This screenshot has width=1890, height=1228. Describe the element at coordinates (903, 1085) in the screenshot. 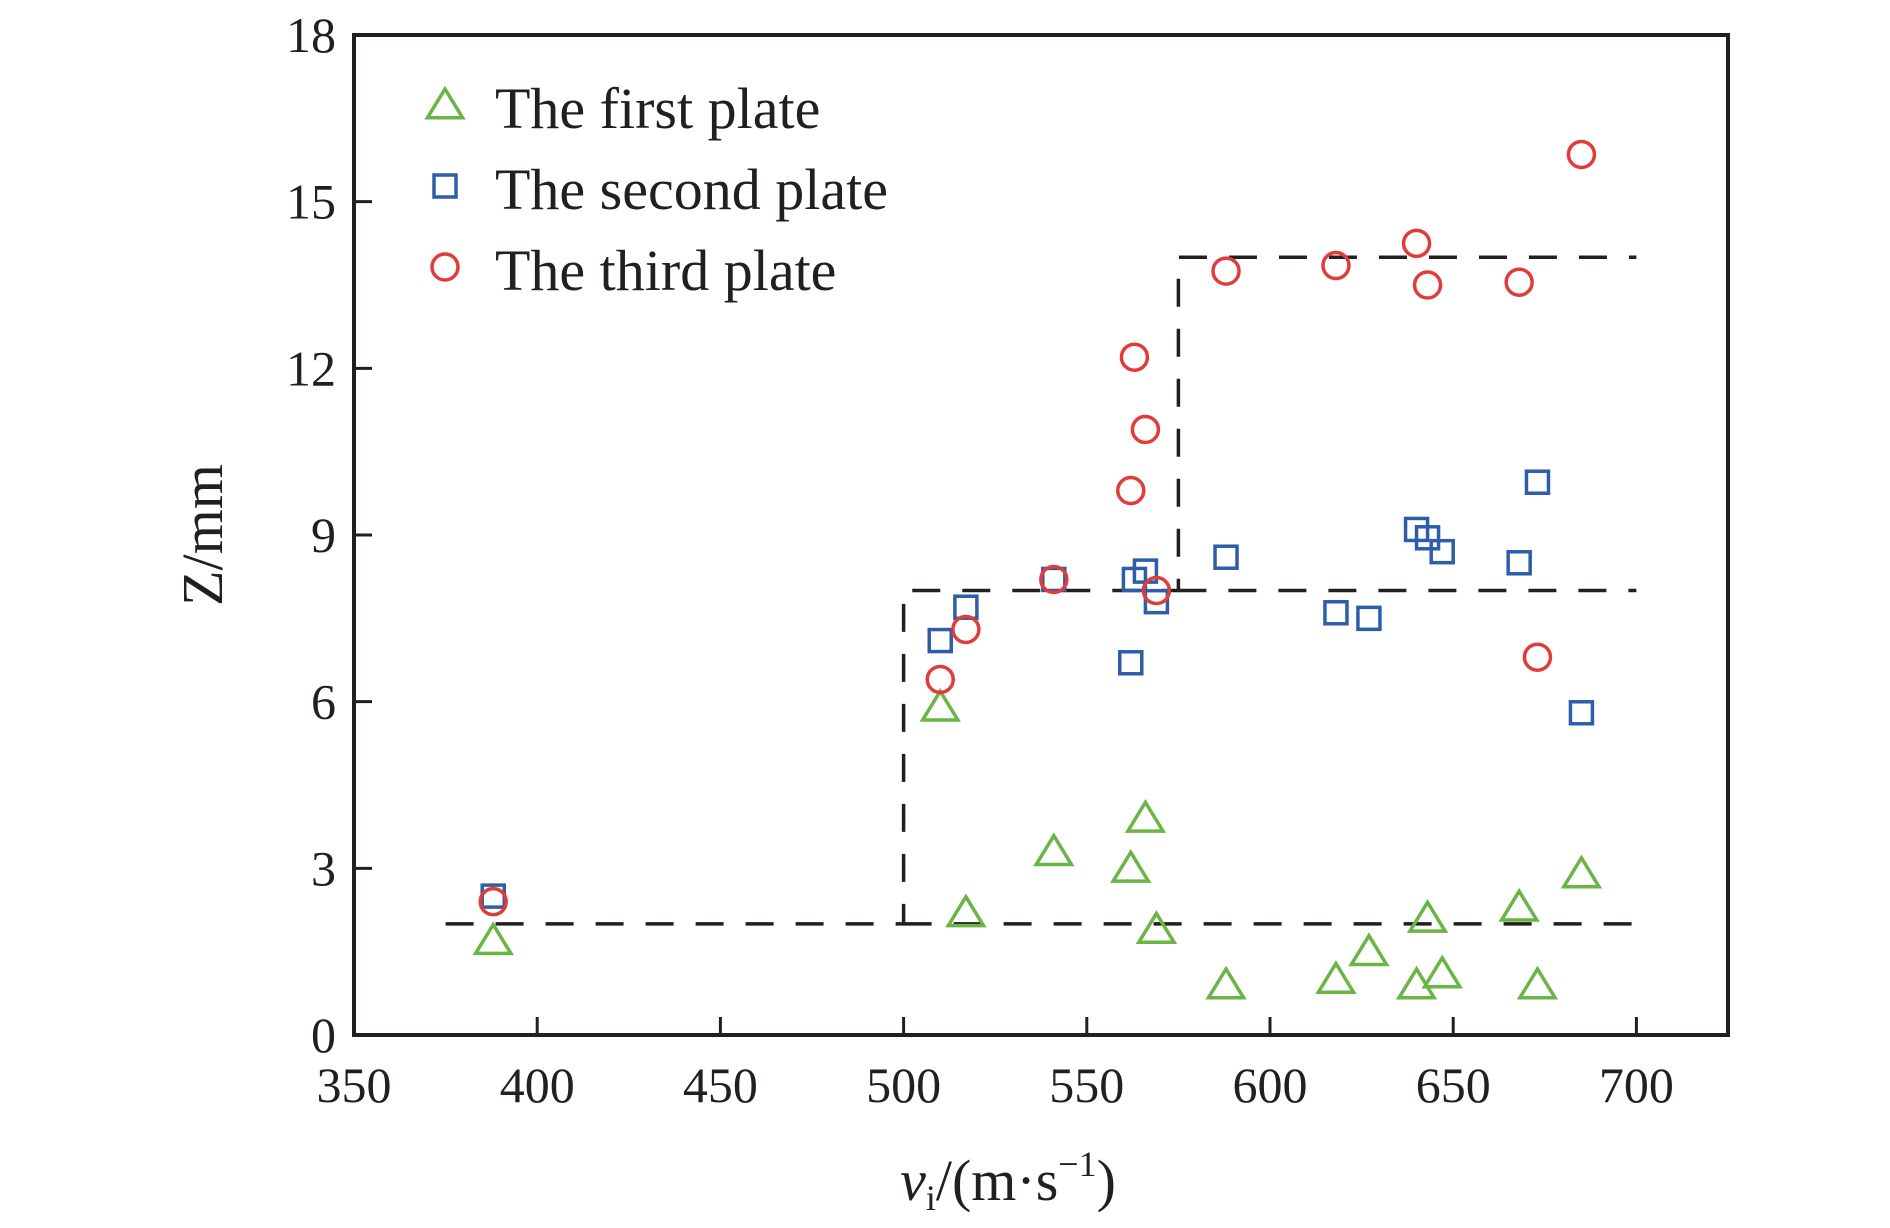

I see `x-tick-label: 500` at that location.